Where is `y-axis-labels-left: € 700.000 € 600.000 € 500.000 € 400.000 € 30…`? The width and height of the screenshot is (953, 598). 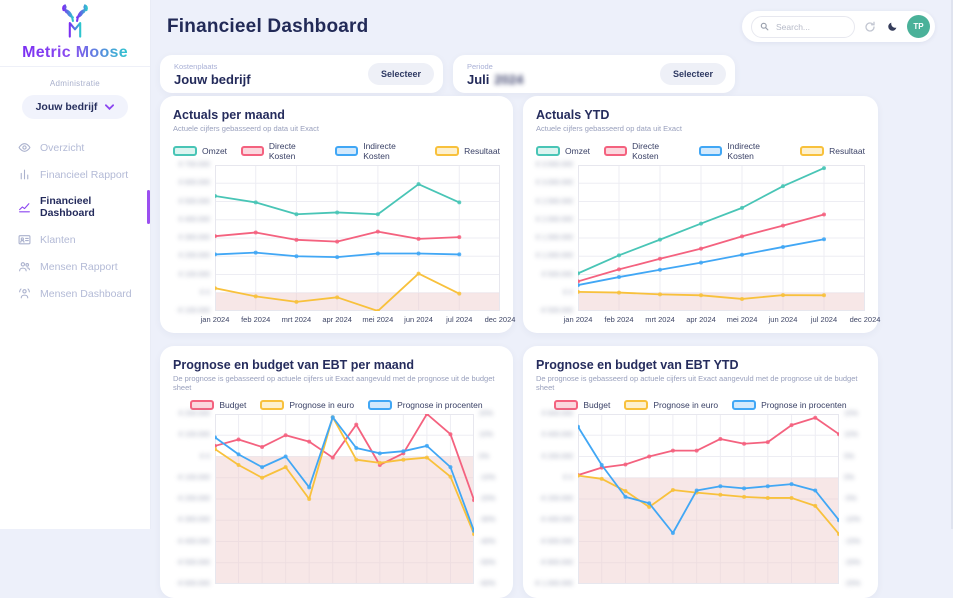
y-axis-labels-left: € 700.000 € 600.000 € 500.000 € 400.000 € 30… is located at coordinates (193, 238).